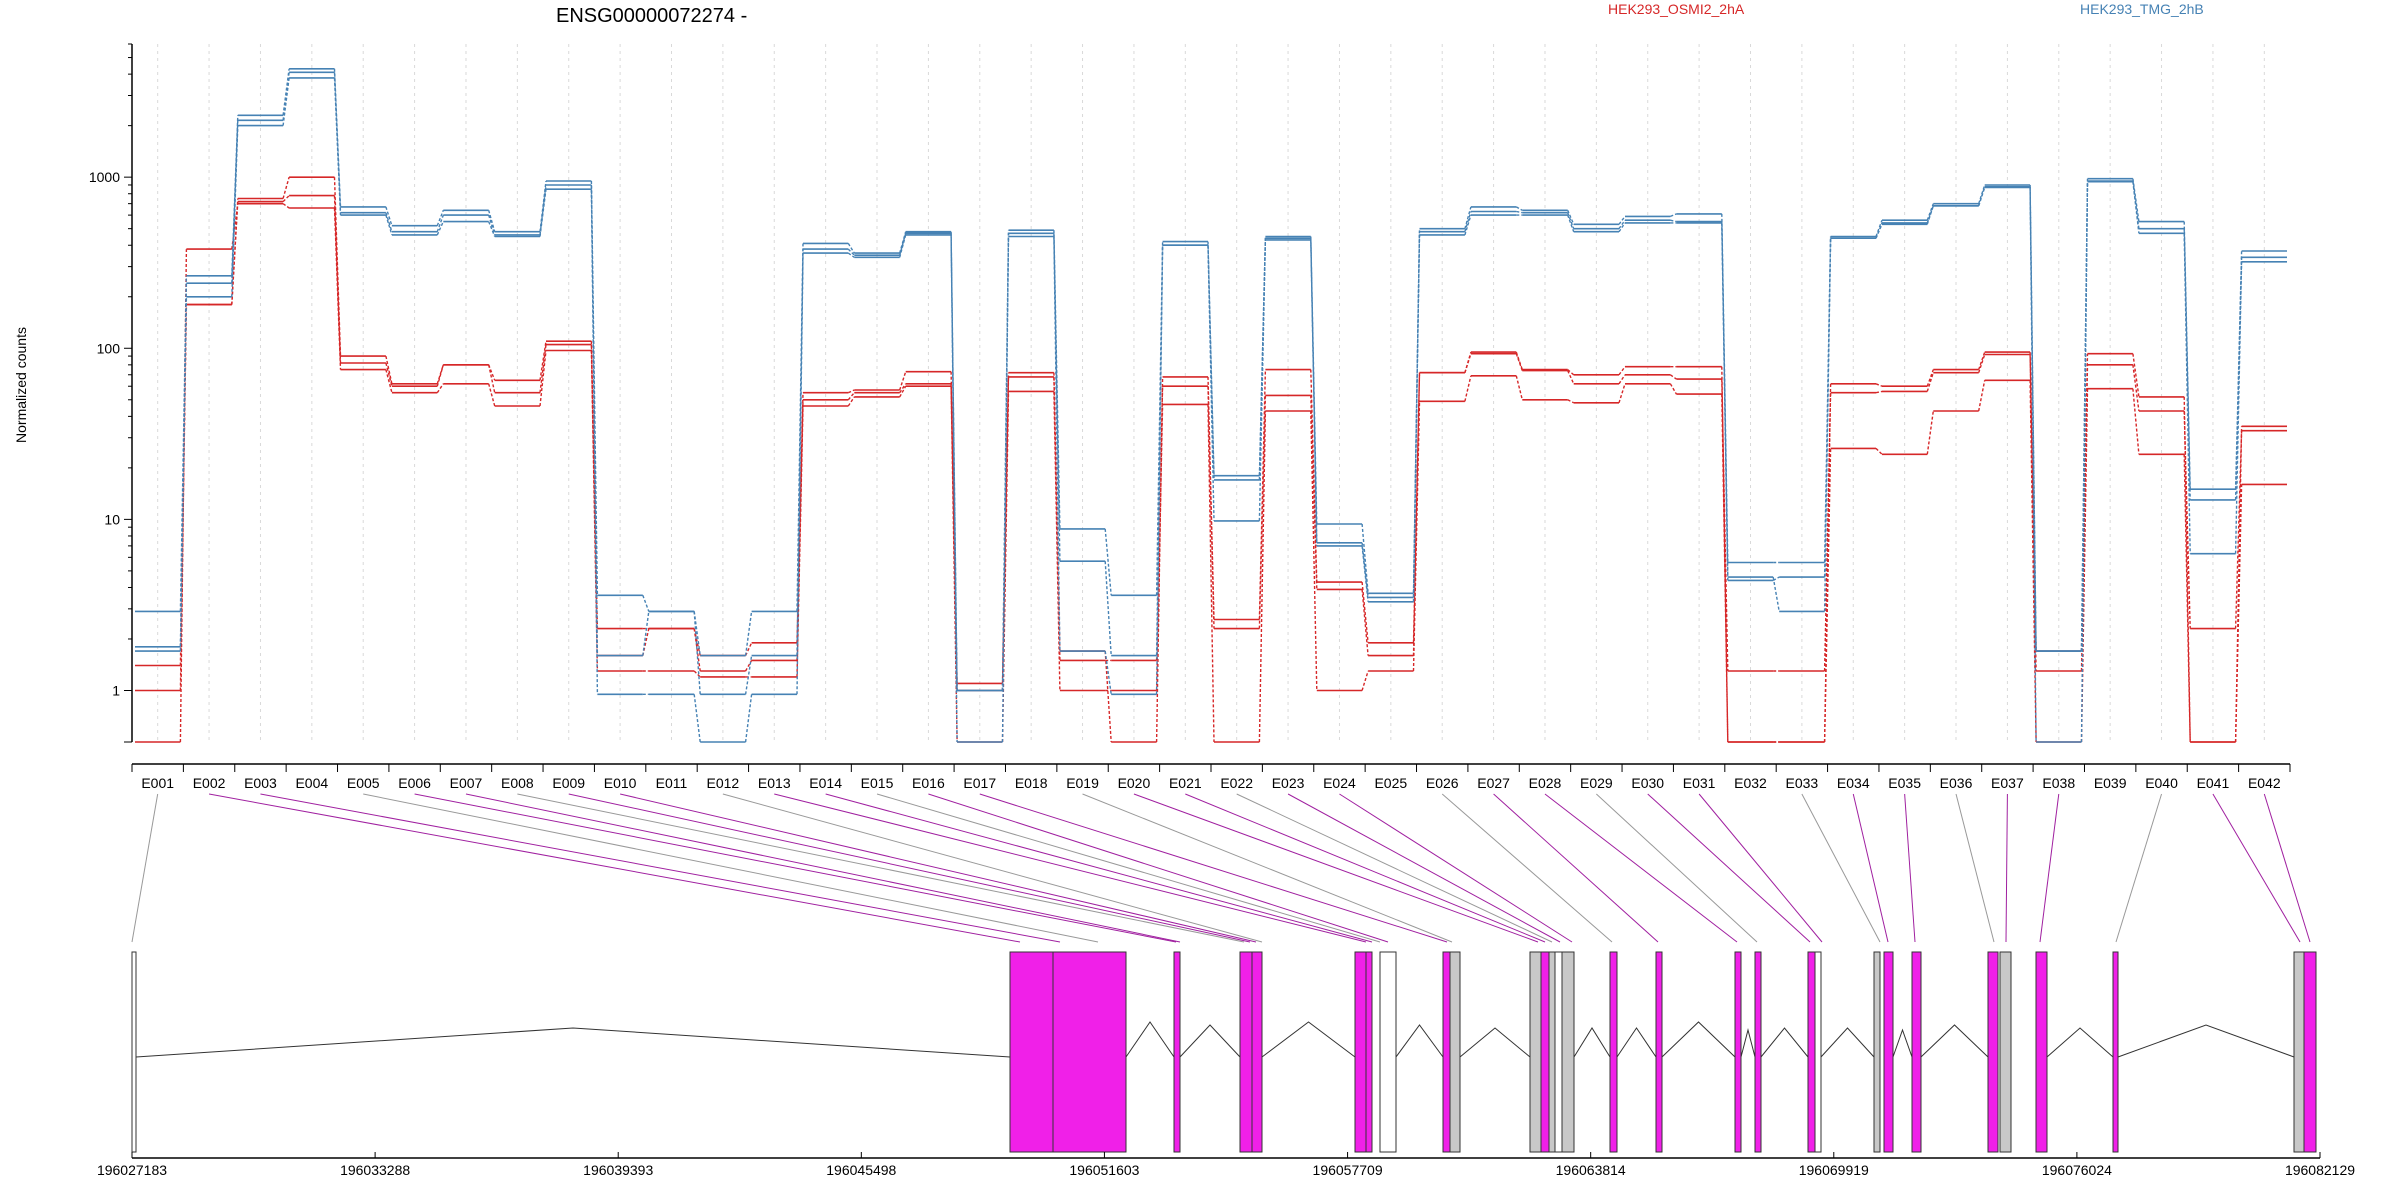  Describe the element at coordinates (672, 783) in the screenshot. I see `x-tick-label-E011: E011` at that location.